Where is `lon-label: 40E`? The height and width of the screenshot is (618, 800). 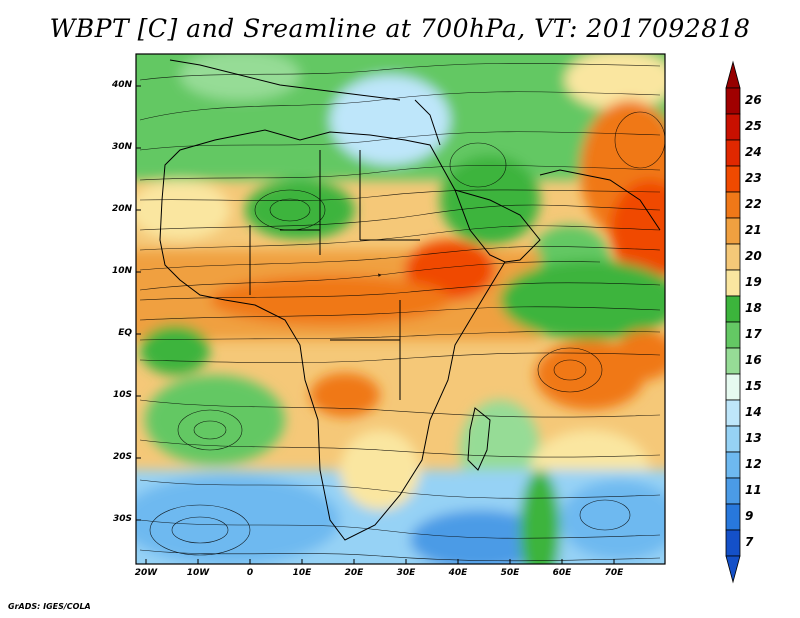 lon-label: 40E is located at coordinates (458, 573).